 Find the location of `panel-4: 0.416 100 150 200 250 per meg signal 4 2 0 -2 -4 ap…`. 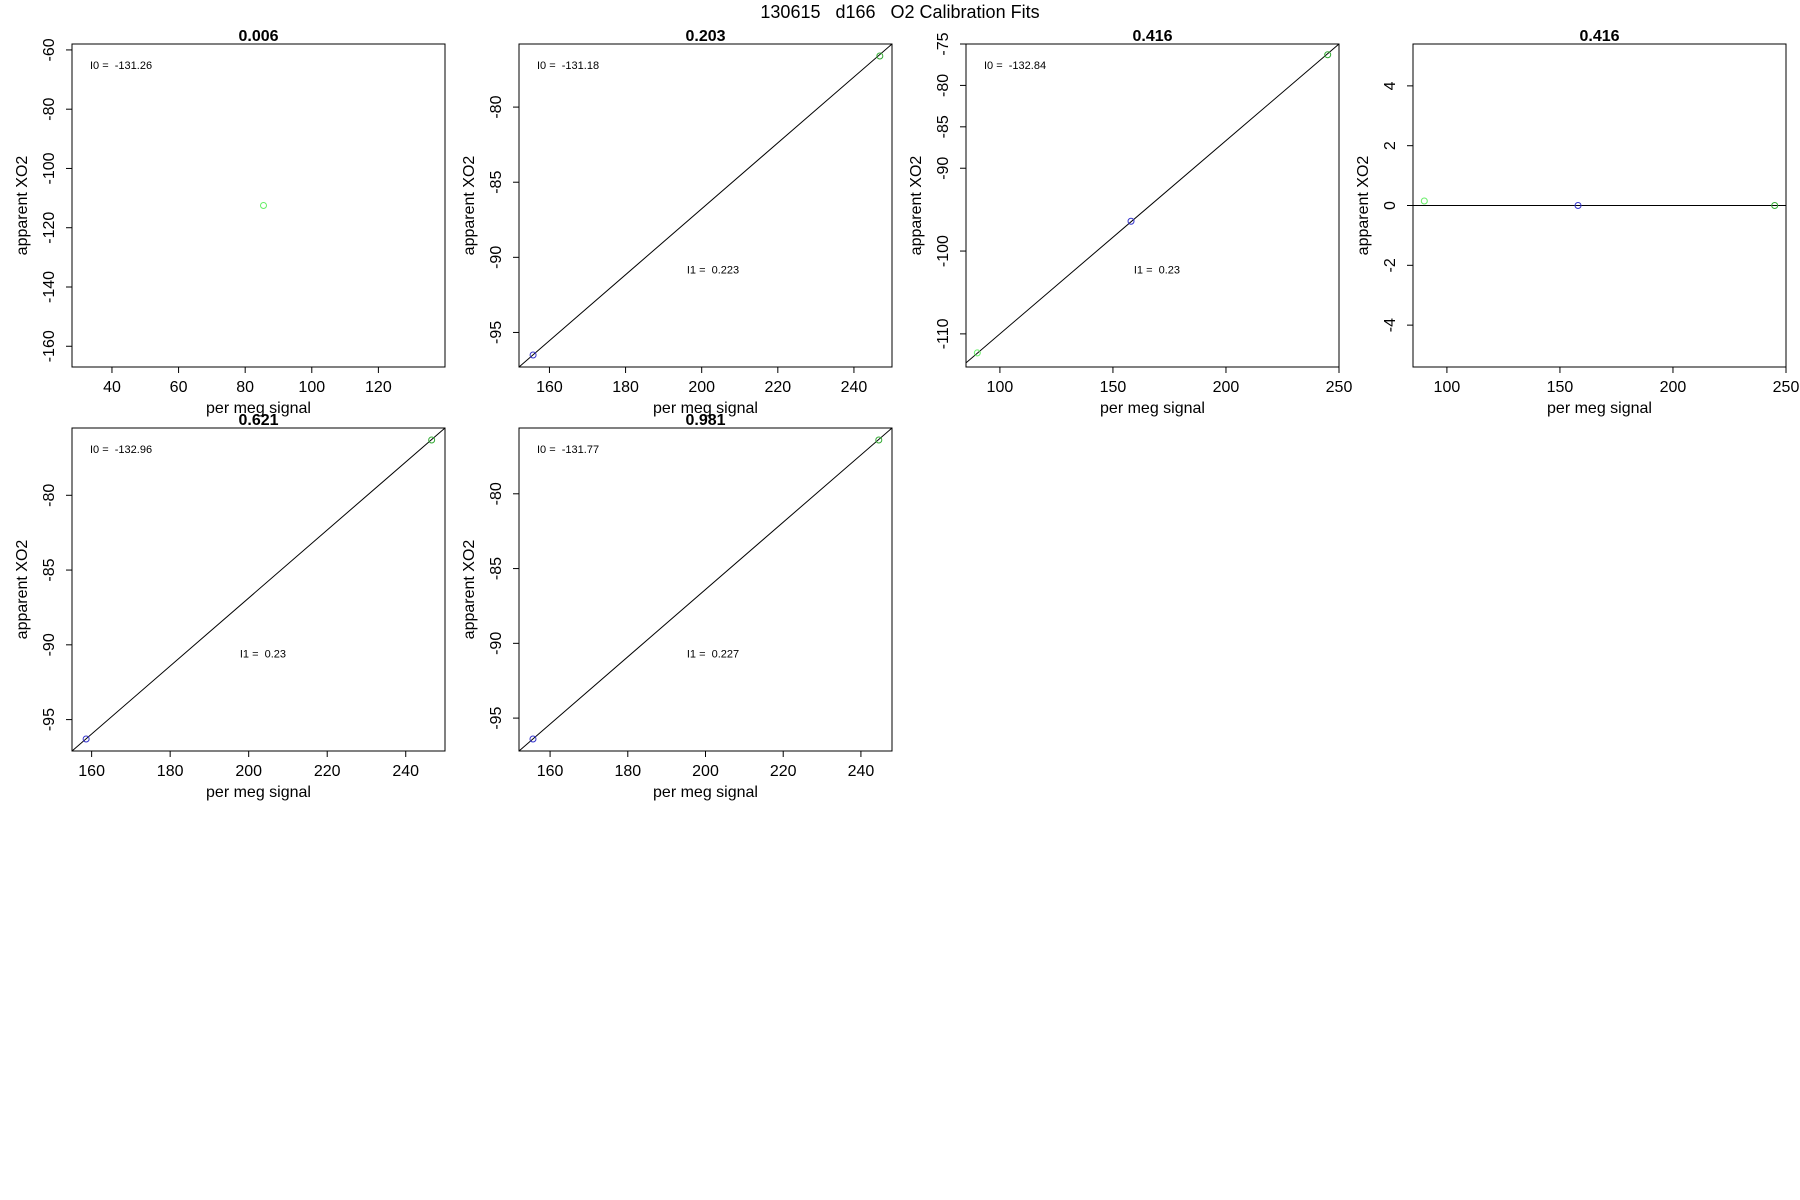

panel-4: 0.416 100 150 200 250 per meg signal 4 2 0 -2 -4 ap… is located at coordinates (1577, 222).